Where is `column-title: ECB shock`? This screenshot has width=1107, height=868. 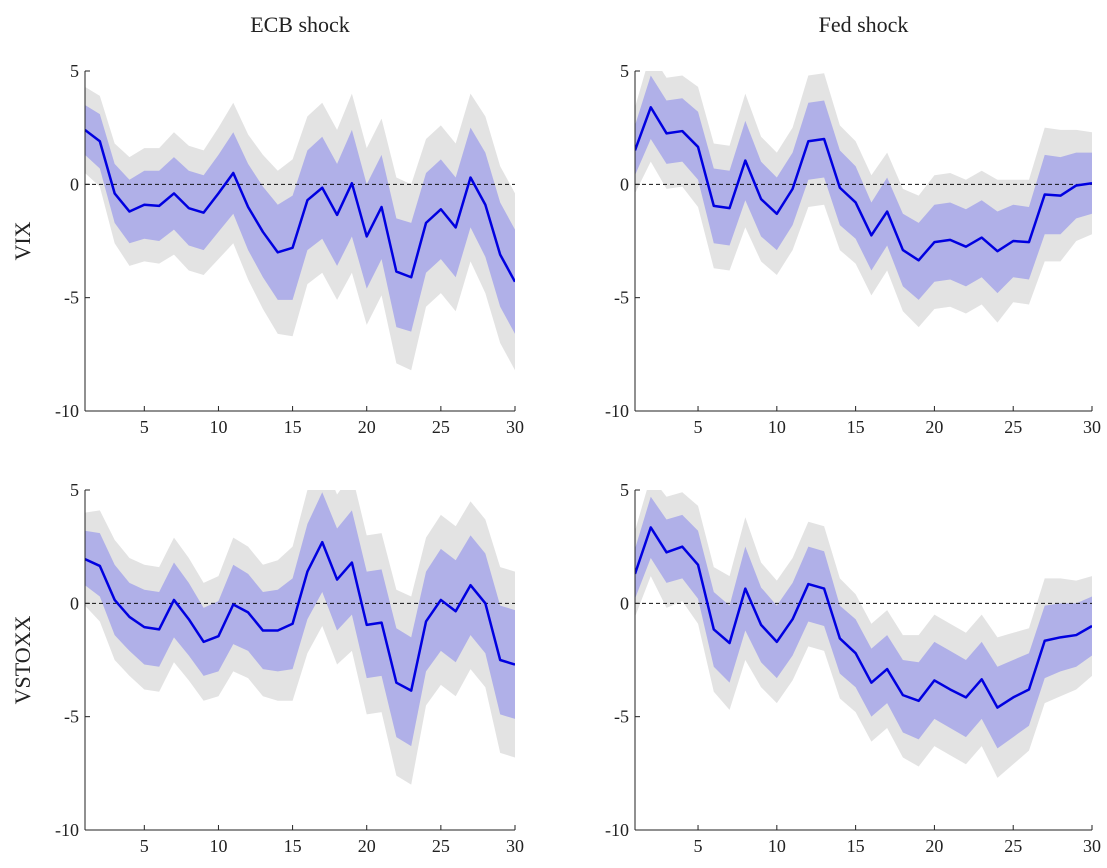 column-title: ECB shock is located at coordinates (300, 24).